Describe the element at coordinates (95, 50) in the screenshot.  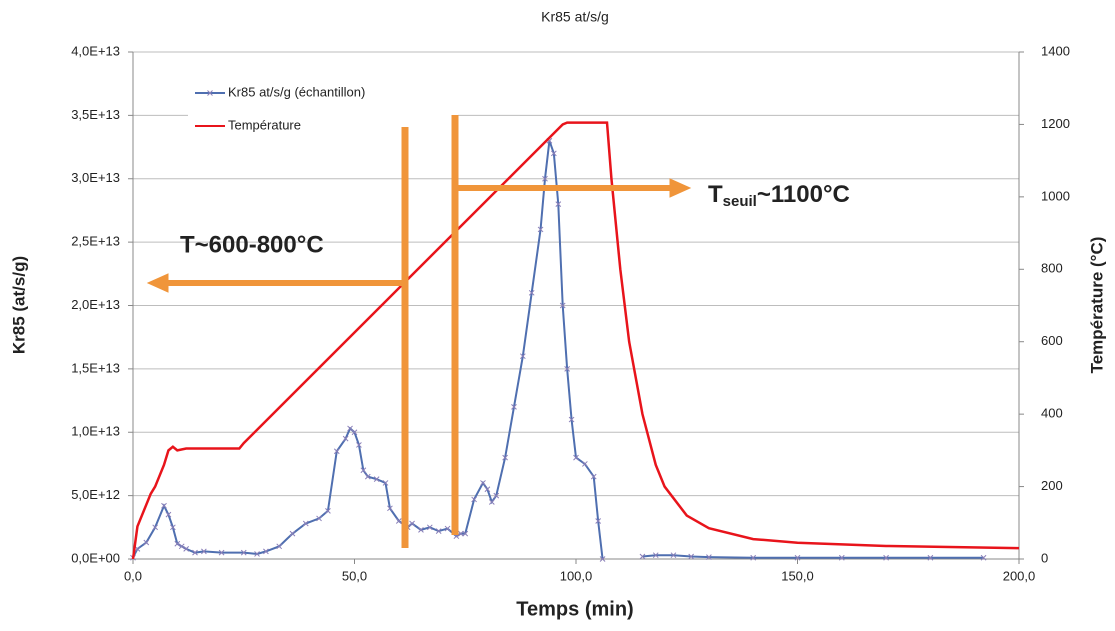
I see `y-tick-label: 4,0E+13` at that location.